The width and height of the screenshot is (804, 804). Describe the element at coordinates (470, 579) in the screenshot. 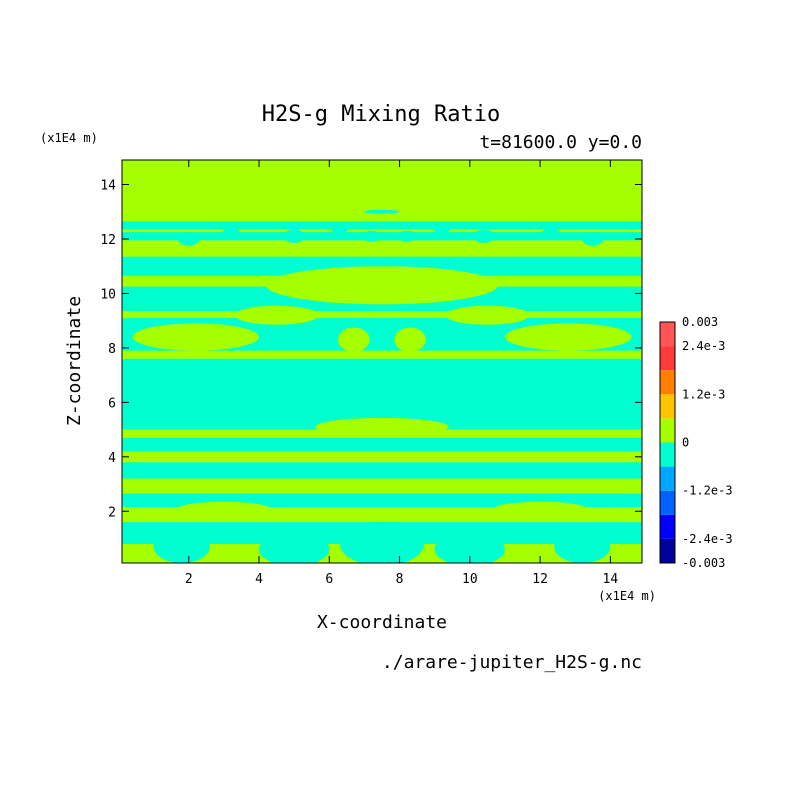

I see `x-tick-label: 10` at that location.